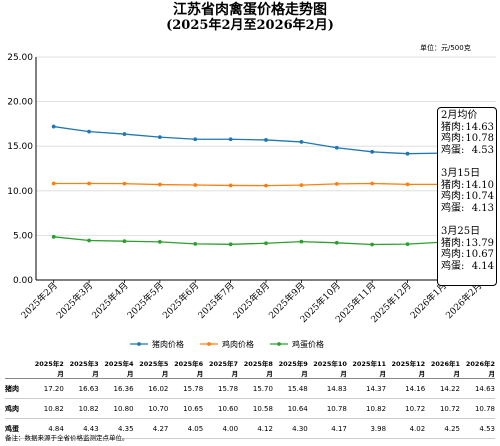 This screenshot has width=500, height=446. What do you see at coordinates (443, 388) in the screenshot?
I see `table-cell: 14.22` at bounding box center [443, 388].